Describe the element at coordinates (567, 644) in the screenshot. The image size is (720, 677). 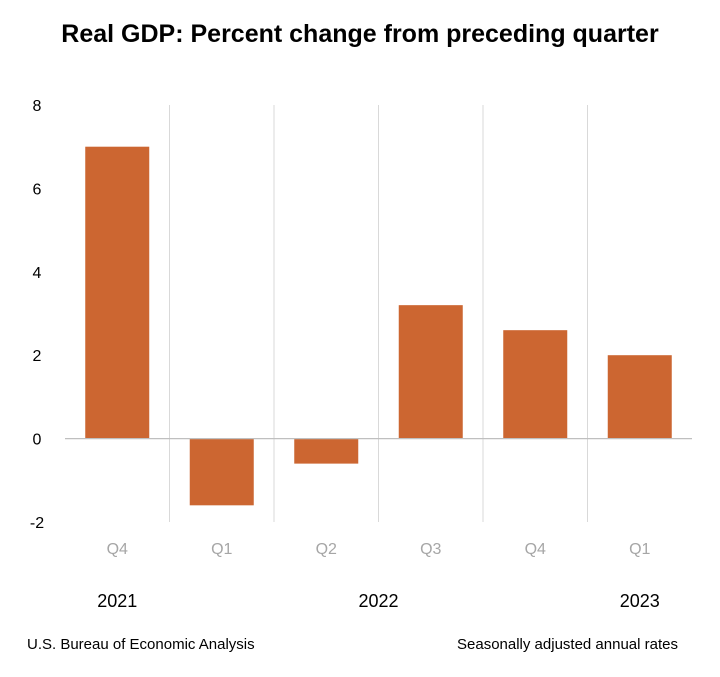
I see `rates-note: Seasonally adjusted annual rates` at that location.